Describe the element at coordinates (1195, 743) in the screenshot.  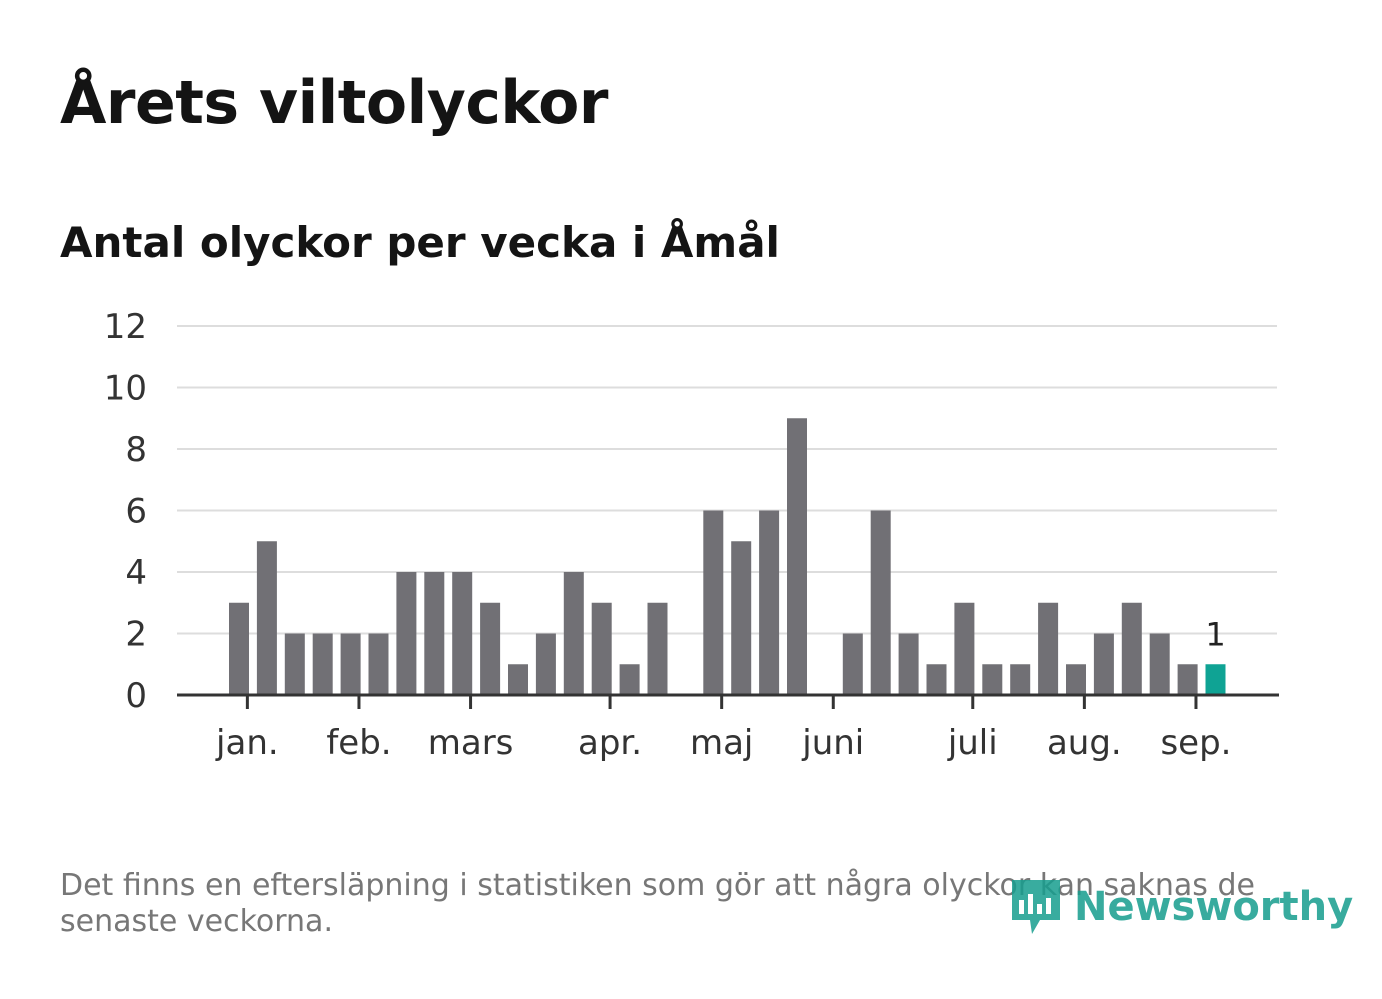
I see `x-tick-label: sep.` at that location.